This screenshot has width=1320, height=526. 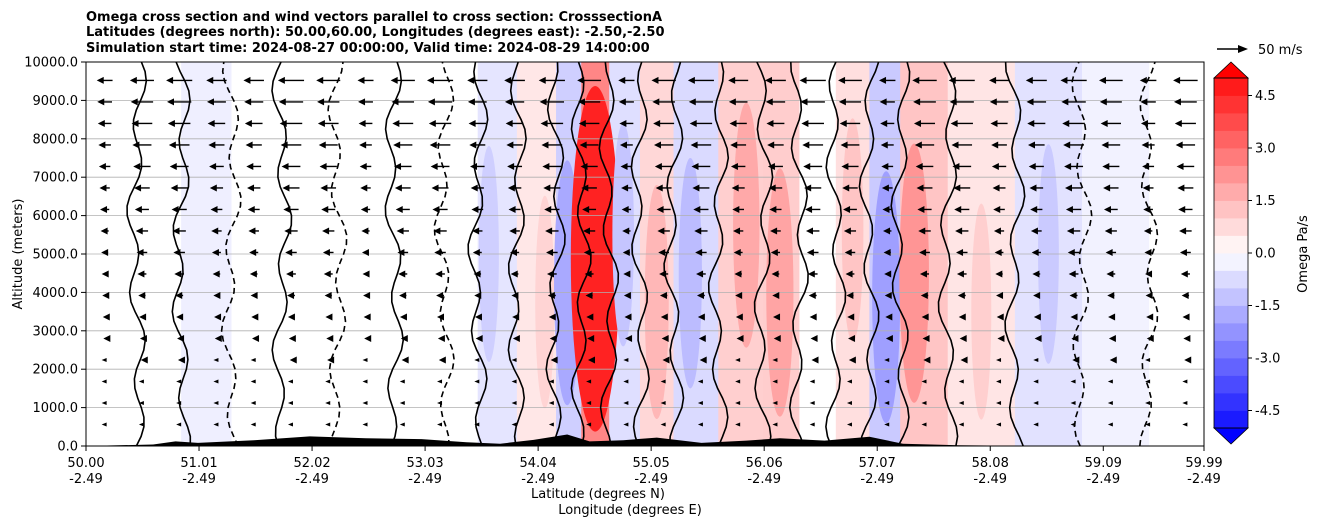 What do you see at coordinates (630, 510) in the screenshot?
I see `x-axis-label-2: Longitude (degrees E)` at bounding box center [630, 510].